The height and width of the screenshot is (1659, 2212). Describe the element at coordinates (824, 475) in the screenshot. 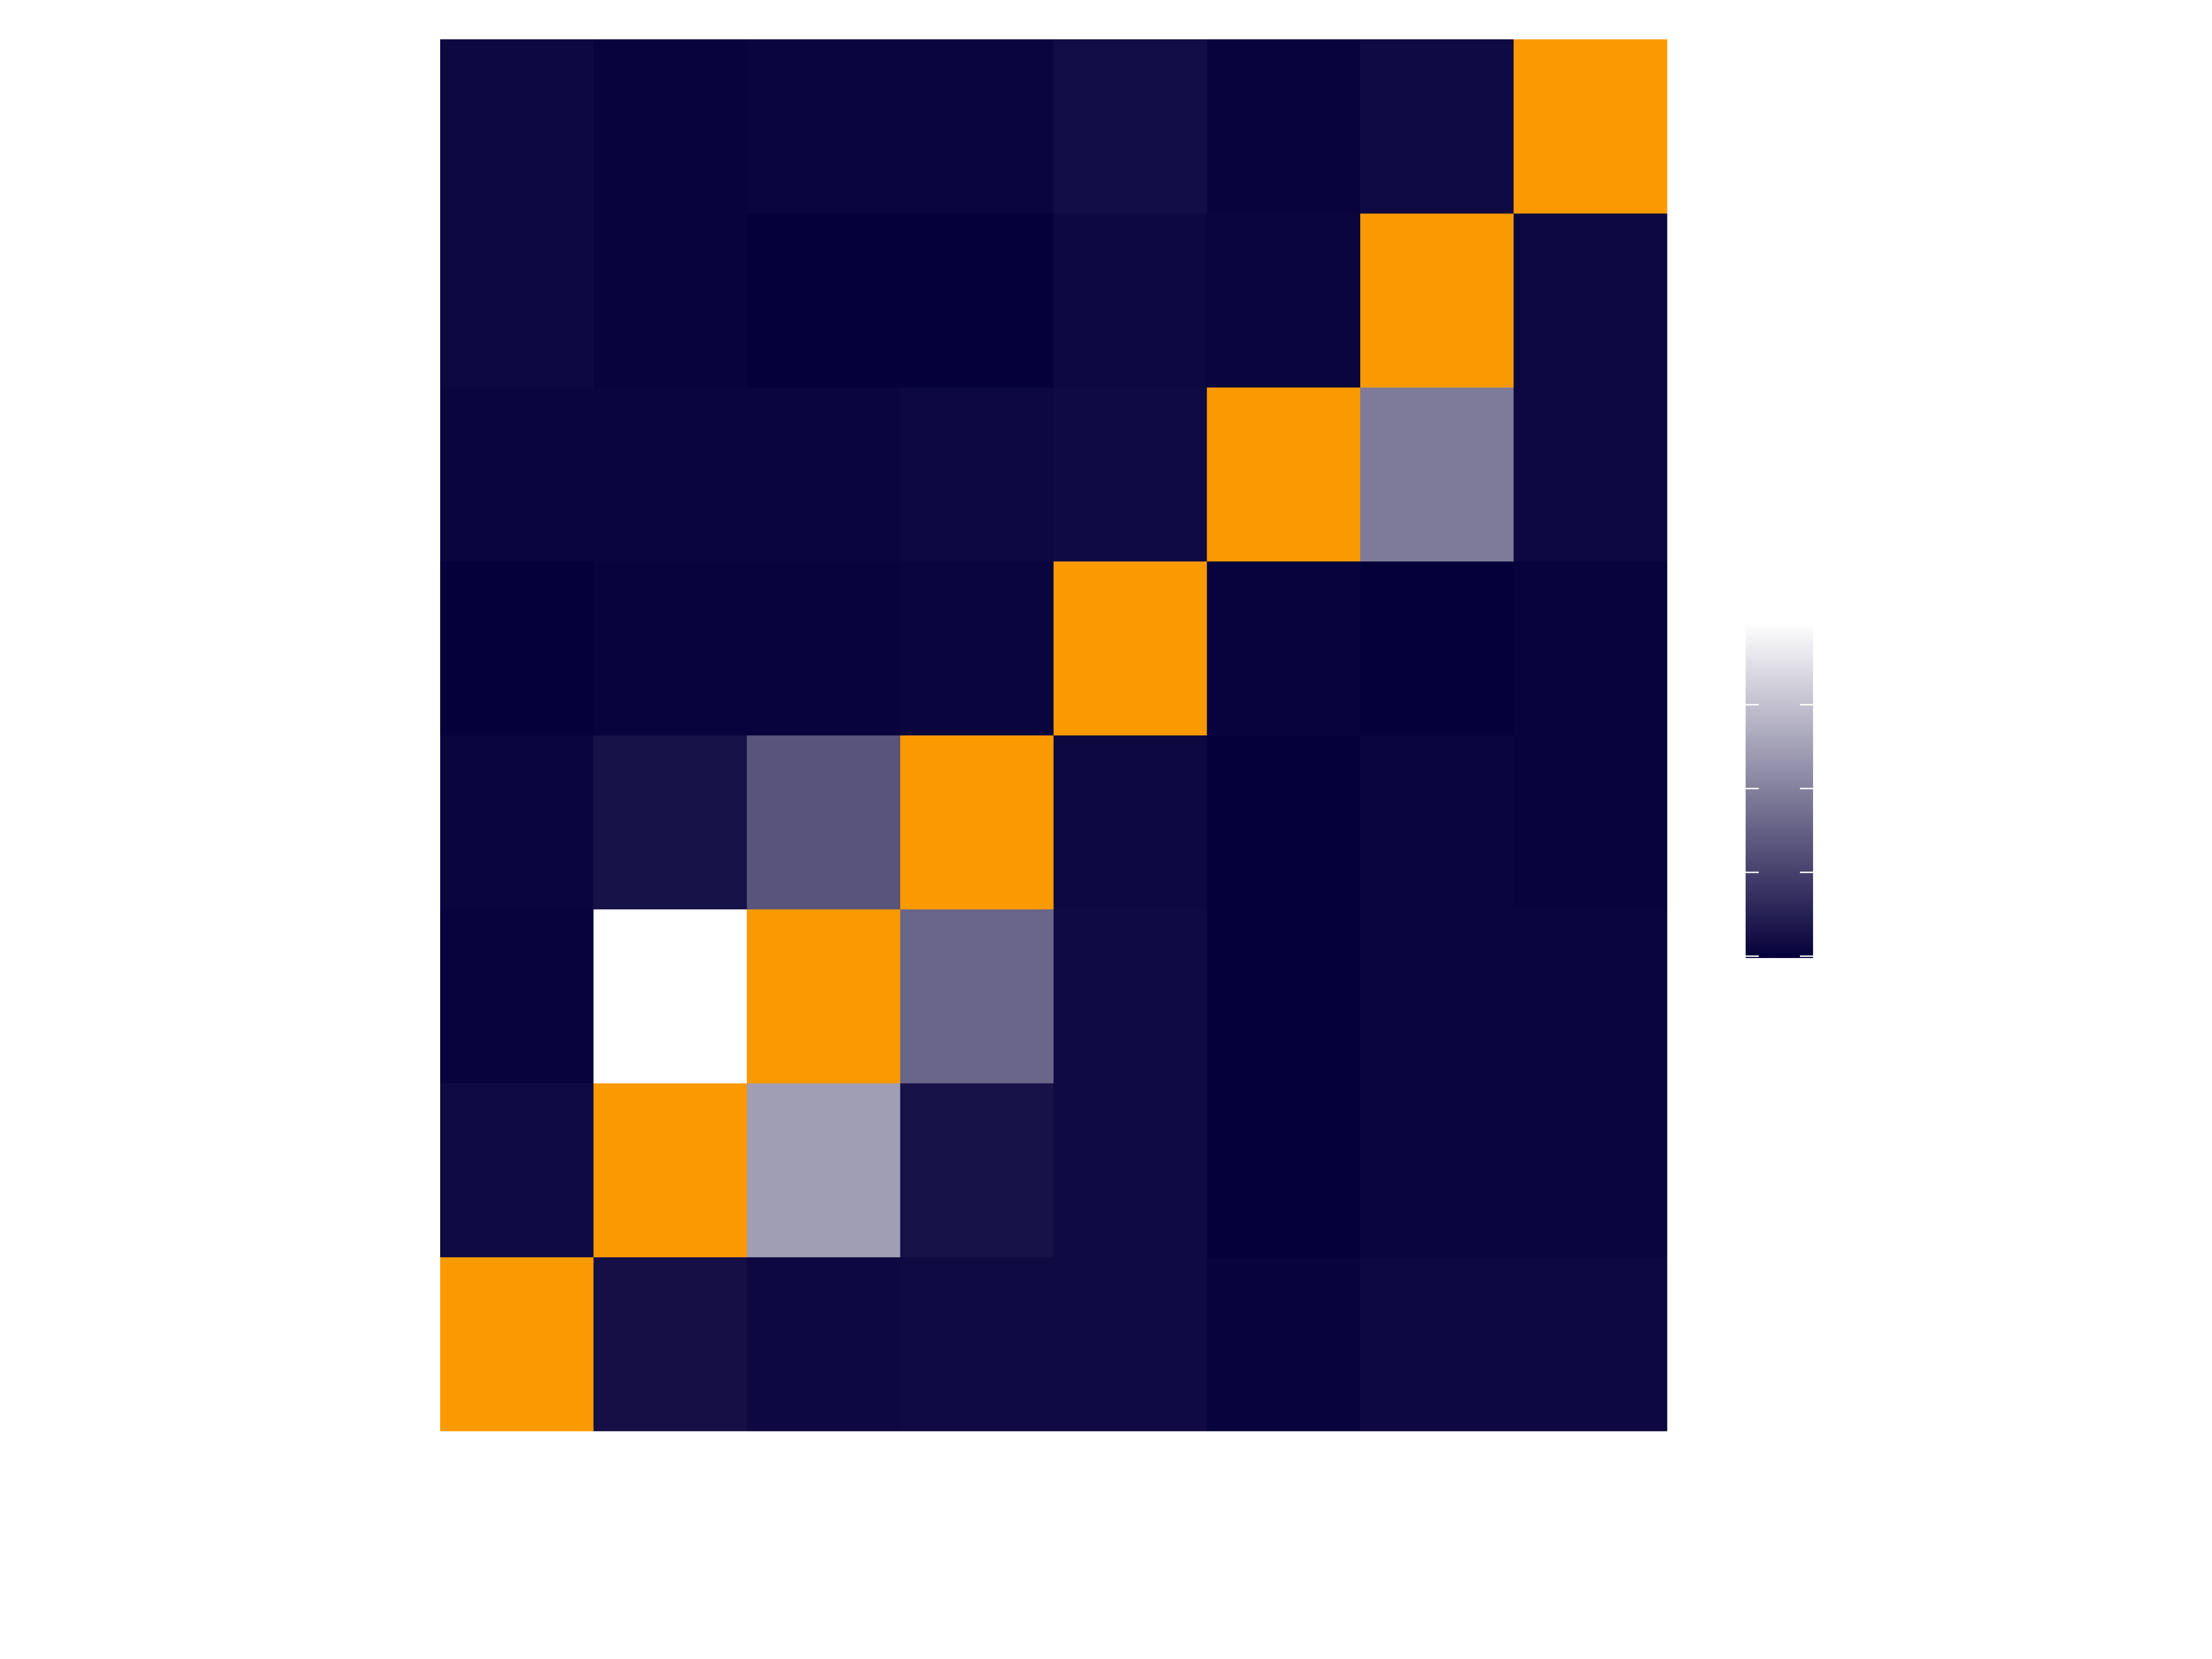

I see `heatmap-cell-r6-c3` at that location.